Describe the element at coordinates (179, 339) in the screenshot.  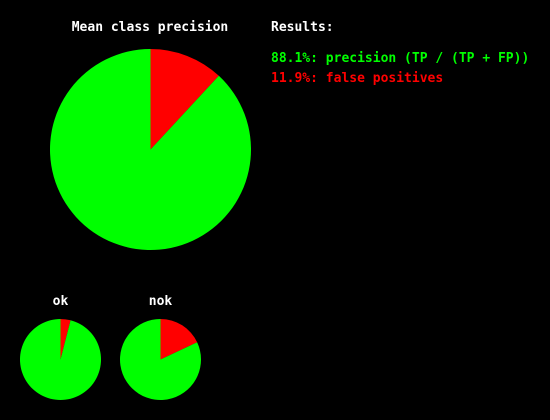
I see `nok-pie-slice-false-positives` at that location.